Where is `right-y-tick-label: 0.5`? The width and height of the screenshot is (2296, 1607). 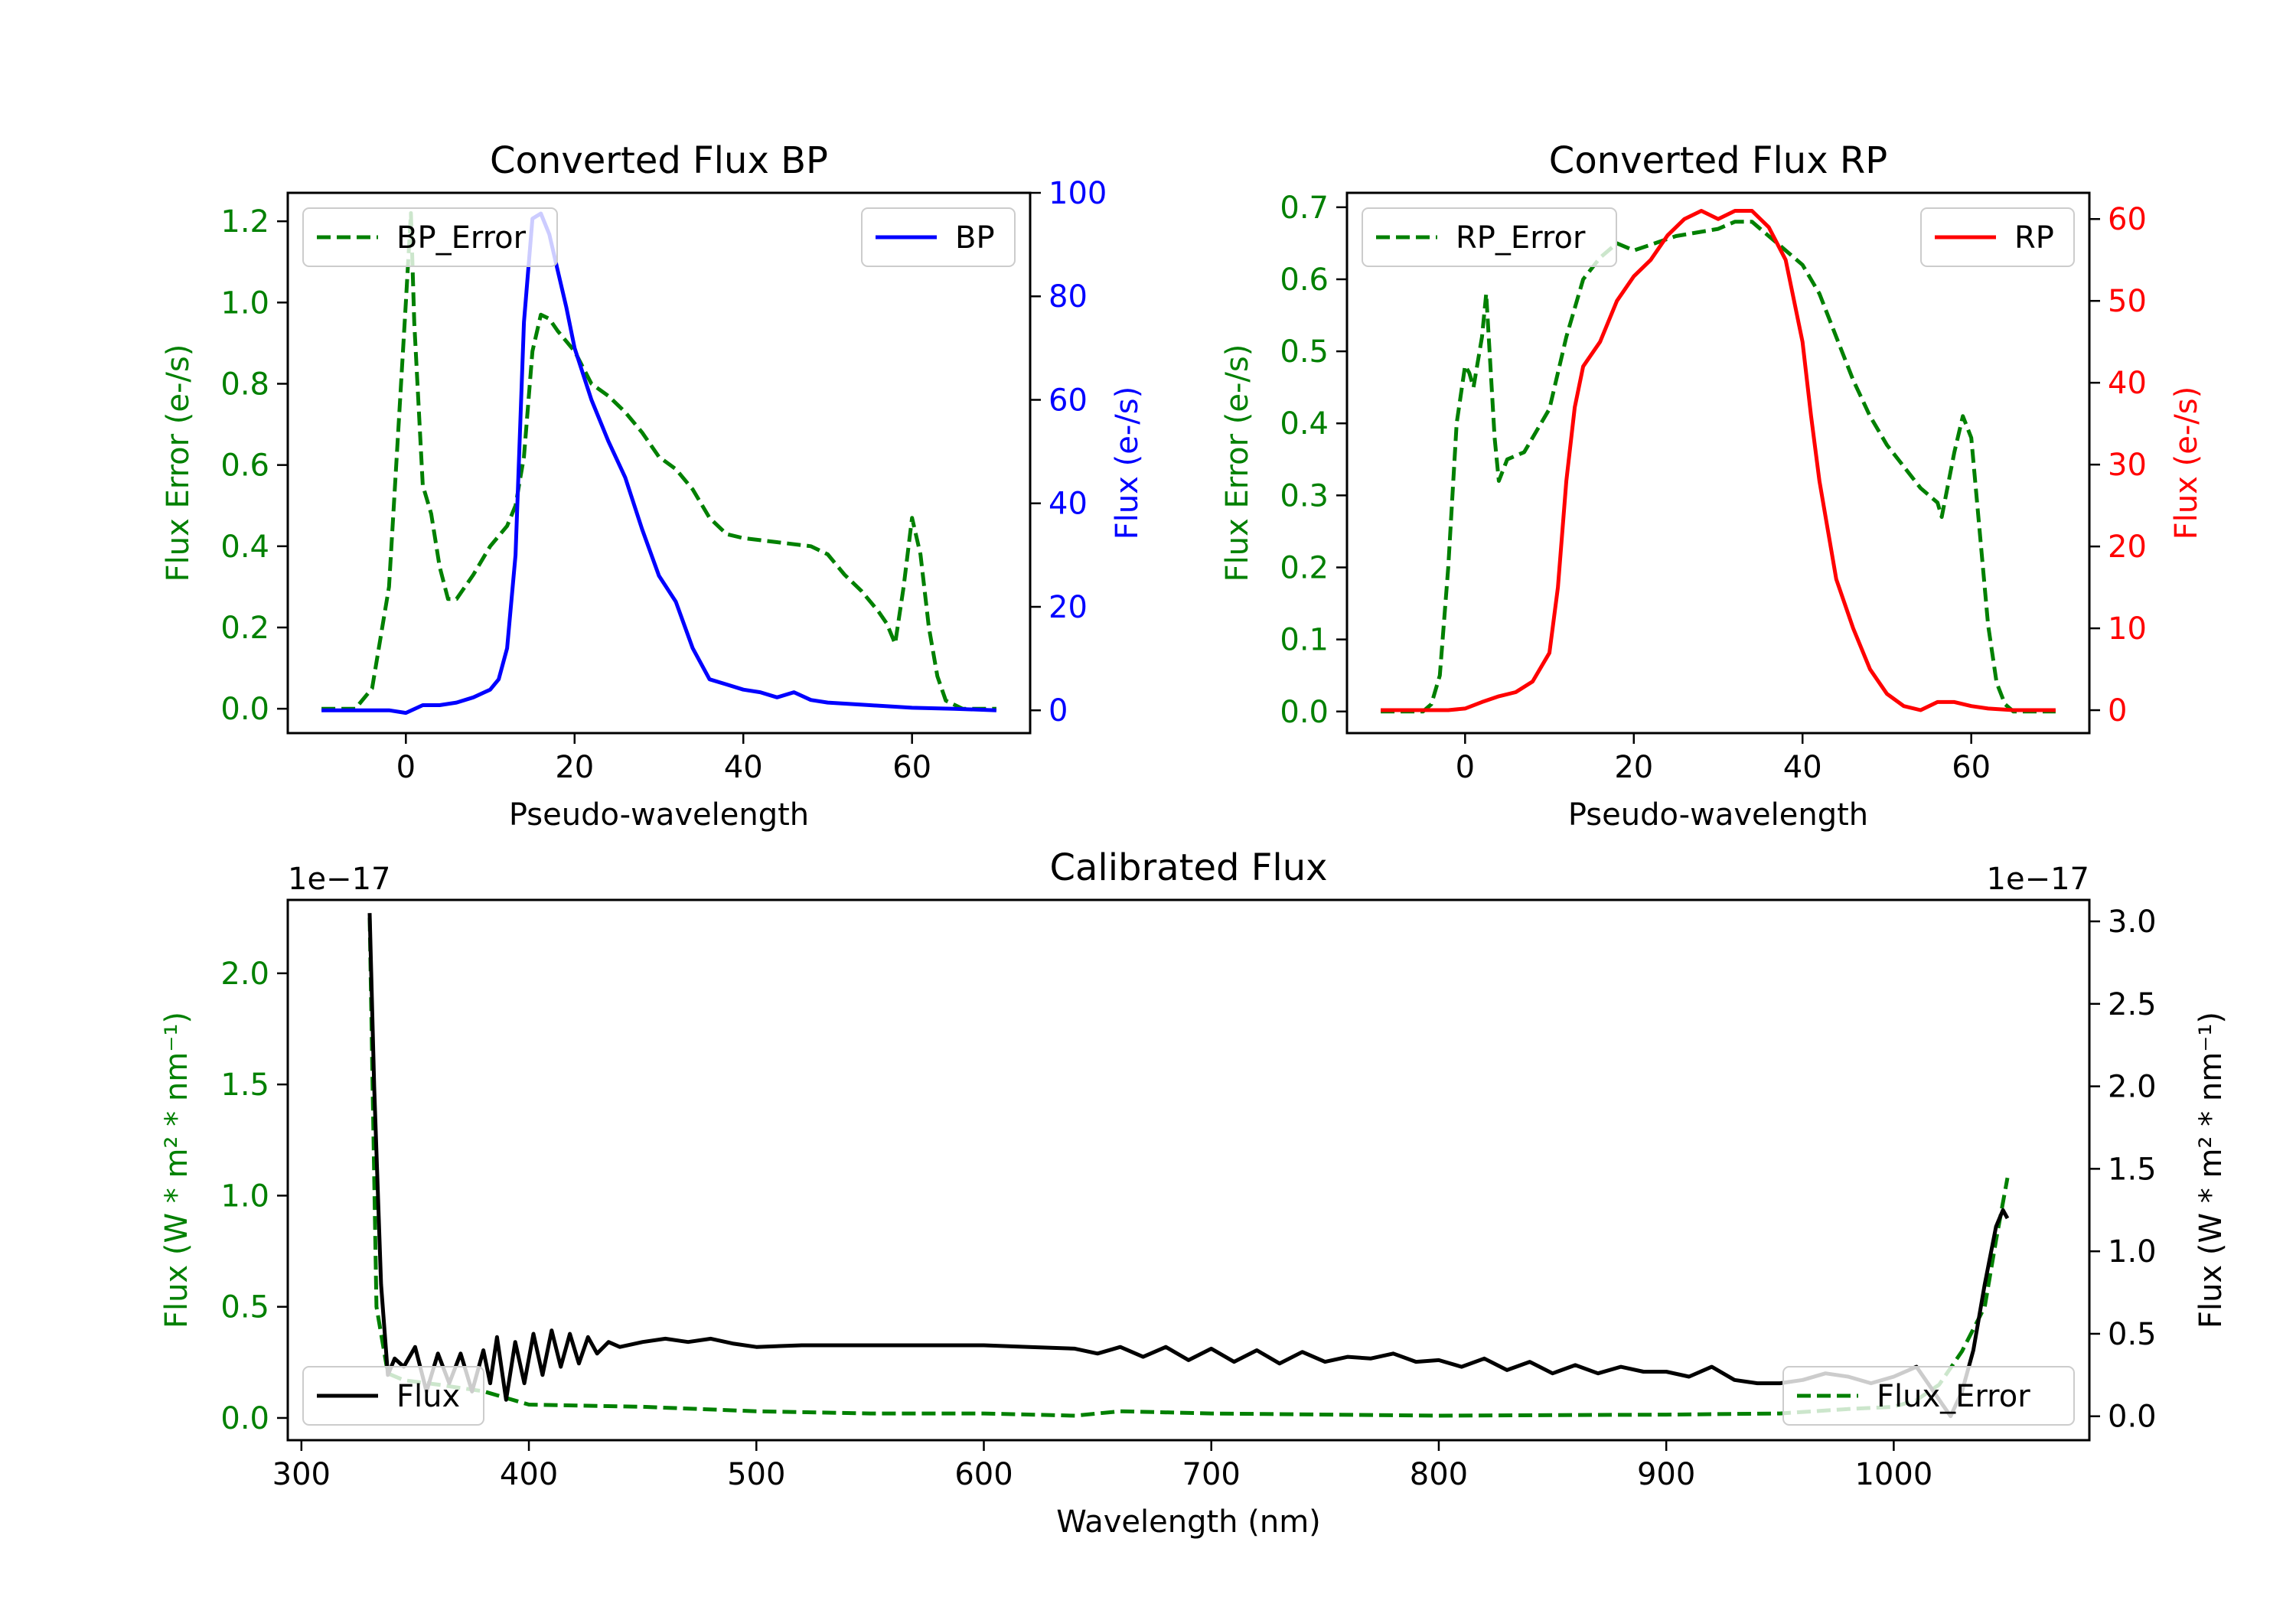
right-y-tick-label: 0.5 is located at coordinates (2132, 1334).